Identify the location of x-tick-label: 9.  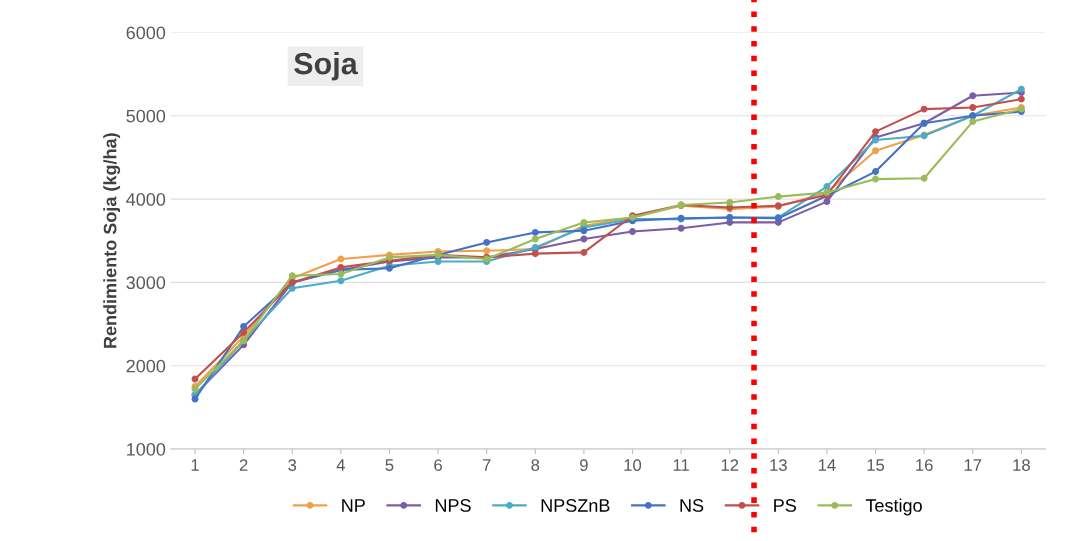
(584, 465).